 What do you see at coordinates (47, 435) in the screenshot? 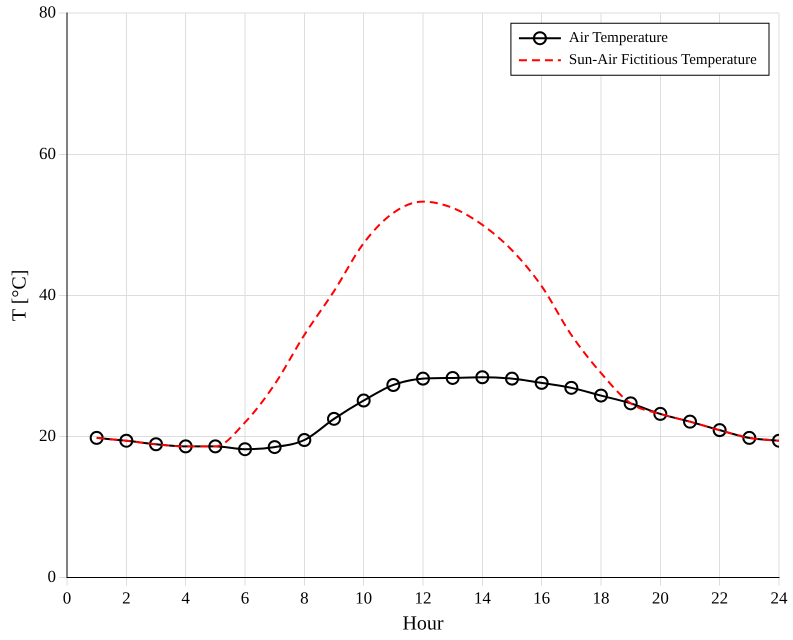
I see `y-tick-label: 20` at bounding box center [47, 435].